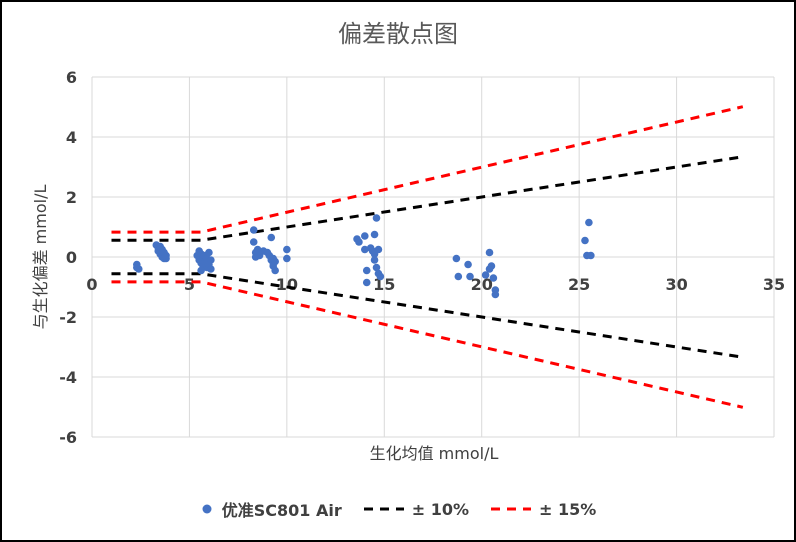 The image size is (796, 542). What do you see at coordinates (398, 34) in the screenshot?
I see `chart-title: 偏差散点图` at bounding box center [398, 34].